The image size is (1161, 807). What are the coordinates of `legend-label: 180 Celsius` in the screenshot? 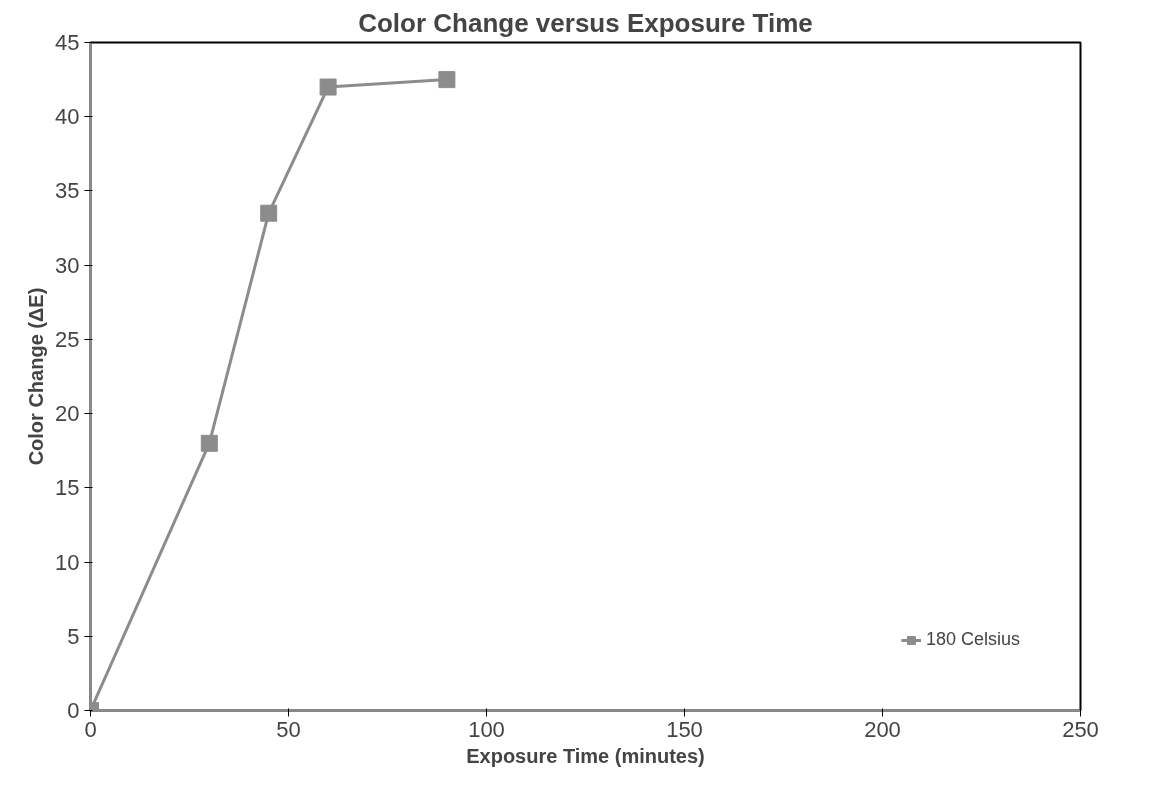 It's located at (972, 639).